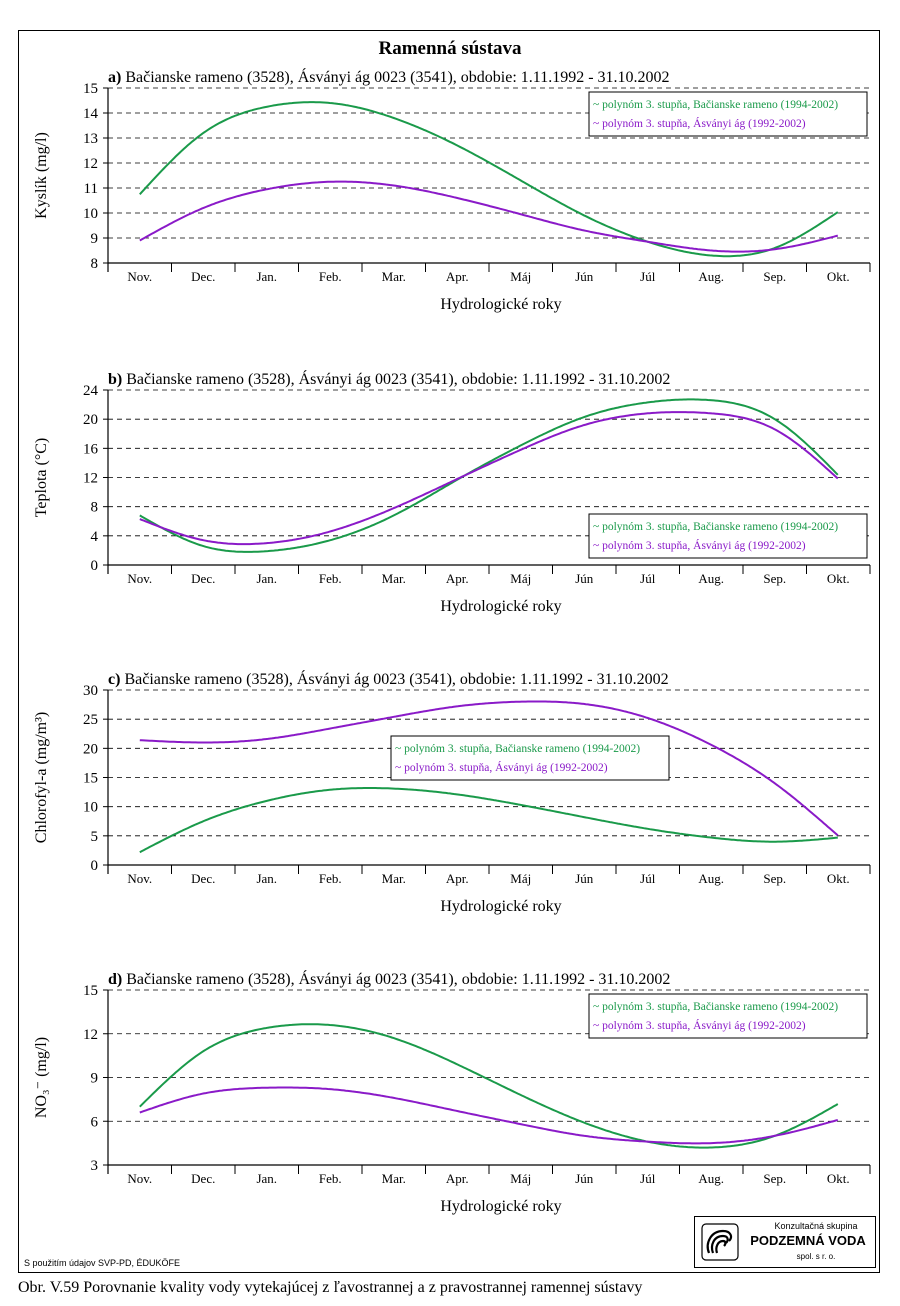 This screenshot has width=900, height=1306. I want to click on panel-letter: d), so click(115, 979).